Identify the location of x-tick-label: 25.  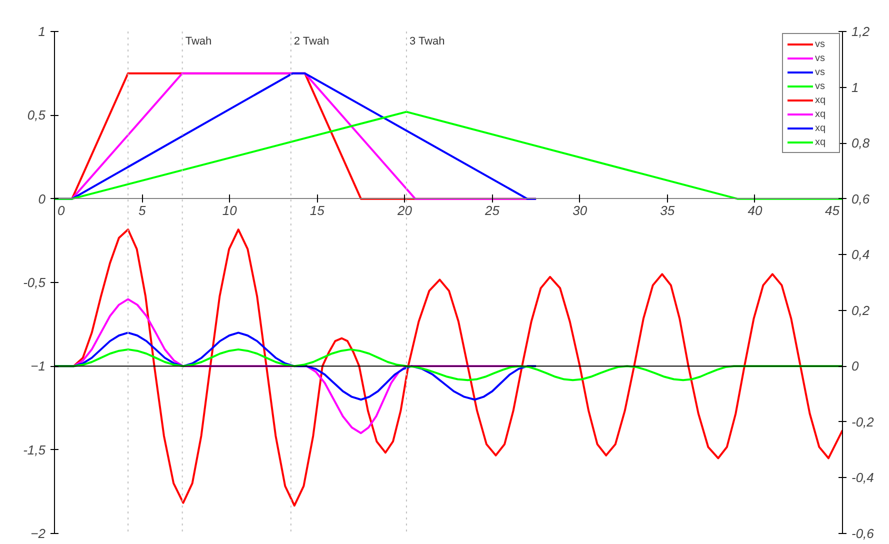
(492, 210).